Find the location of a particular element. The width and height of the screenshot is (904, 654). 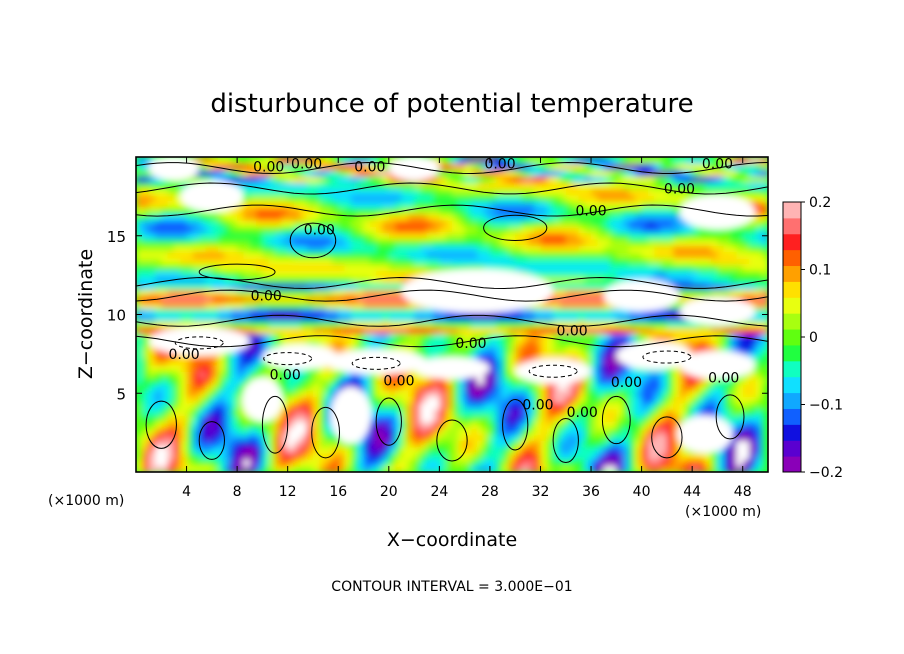

x-tick-label: 36 is located at coordinates (591, 492).